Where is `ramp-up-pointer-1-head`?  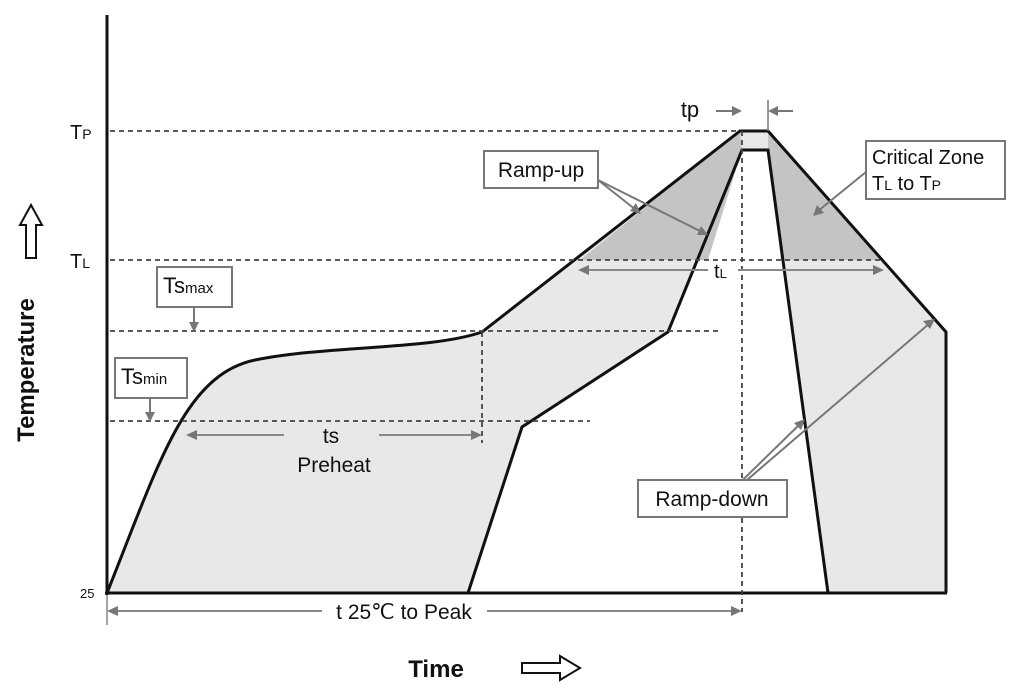
ramp-up-pointer-1-head is located at coordinates (635, 208).